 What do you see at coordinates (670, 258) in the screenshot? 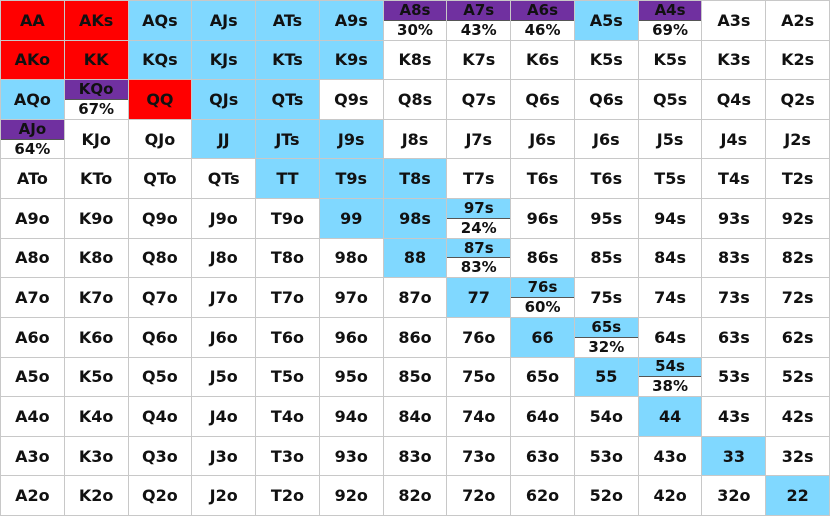
I see `hand-label: 84s` at bounding box center [670, 258].